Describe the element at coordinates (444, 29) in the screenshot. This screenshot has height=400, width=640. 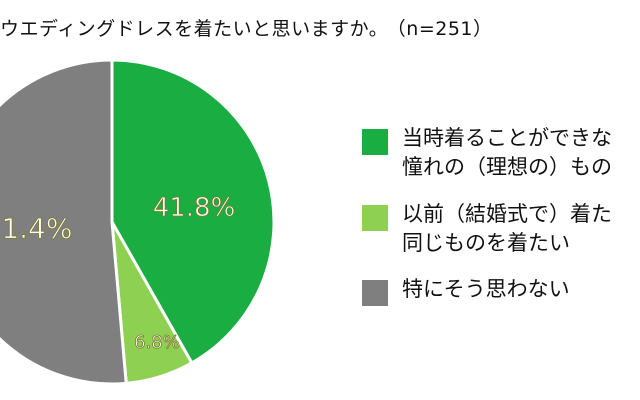
I see `title-sample-size: （n=251）` at that location.